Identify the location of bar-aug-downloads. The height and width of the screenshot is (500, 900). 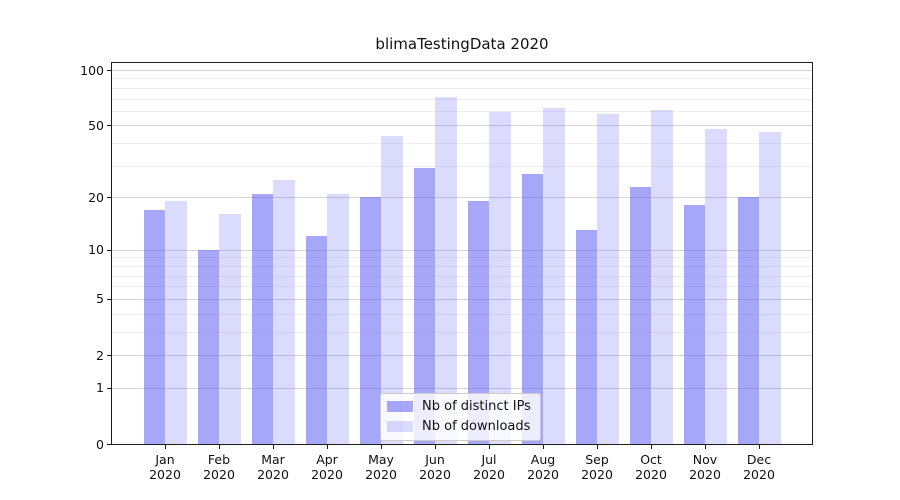
(554, 276).